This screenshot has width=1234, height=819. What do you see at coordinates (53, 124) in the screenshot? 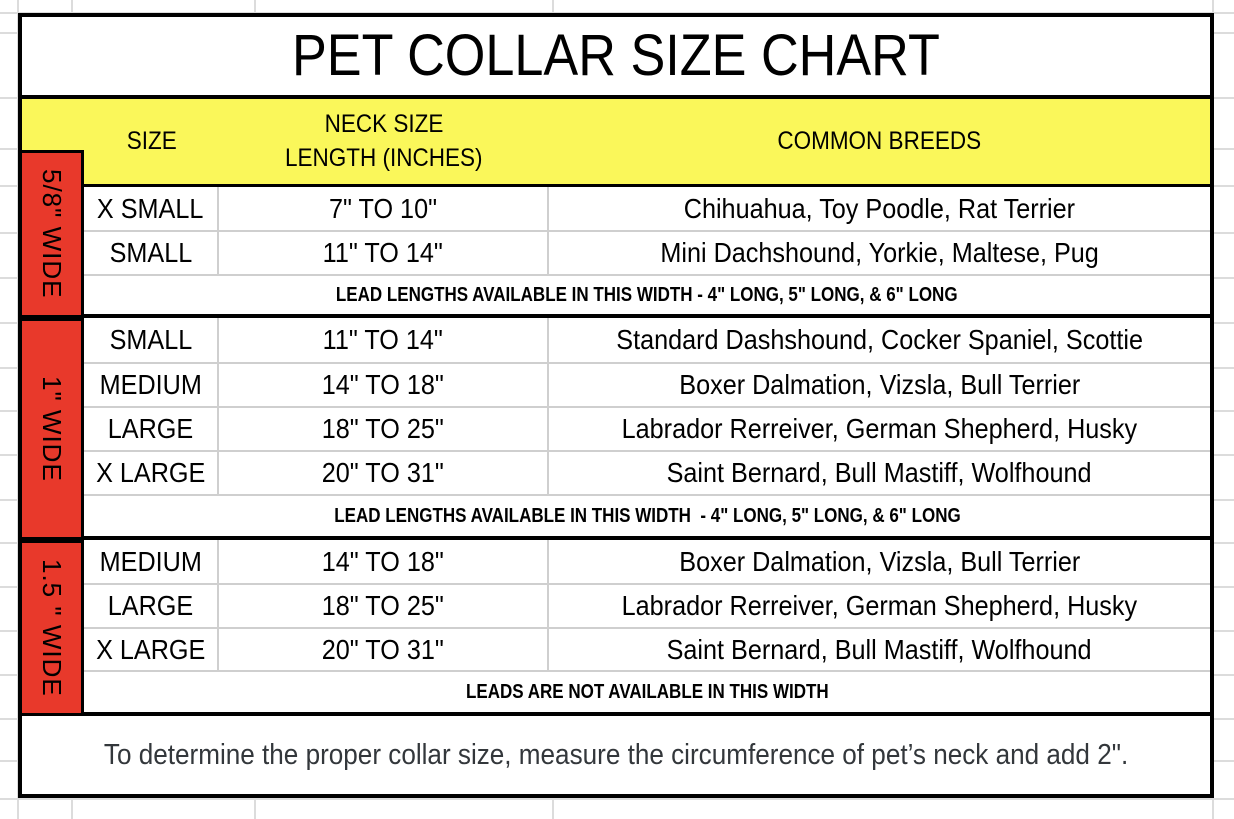
I see `header-corner-fill` at bounding box center [53, 124].